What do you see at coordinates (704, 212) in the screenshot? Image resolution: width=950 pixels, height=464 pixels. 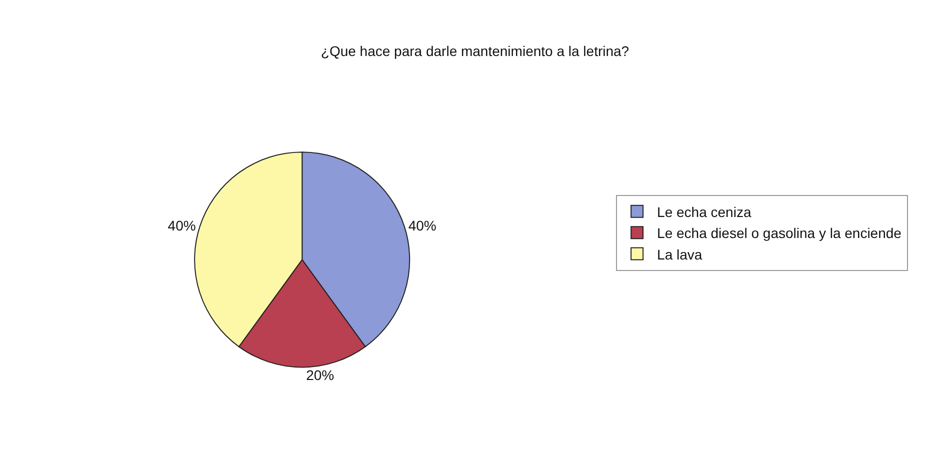 I see `legend-label: Le echa ceniza` at bounding box center [704, 212].